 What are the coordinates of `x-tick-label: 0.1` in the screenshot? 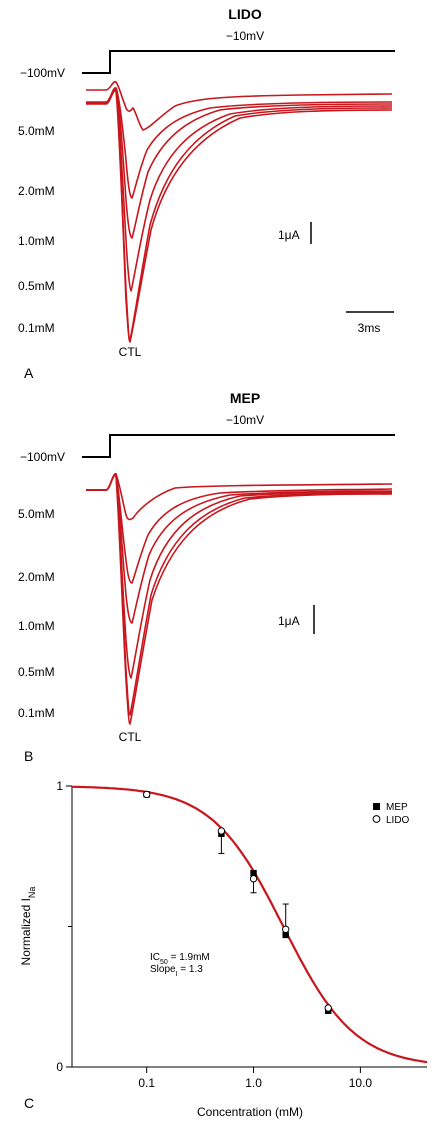 It's located at (146, 1083).